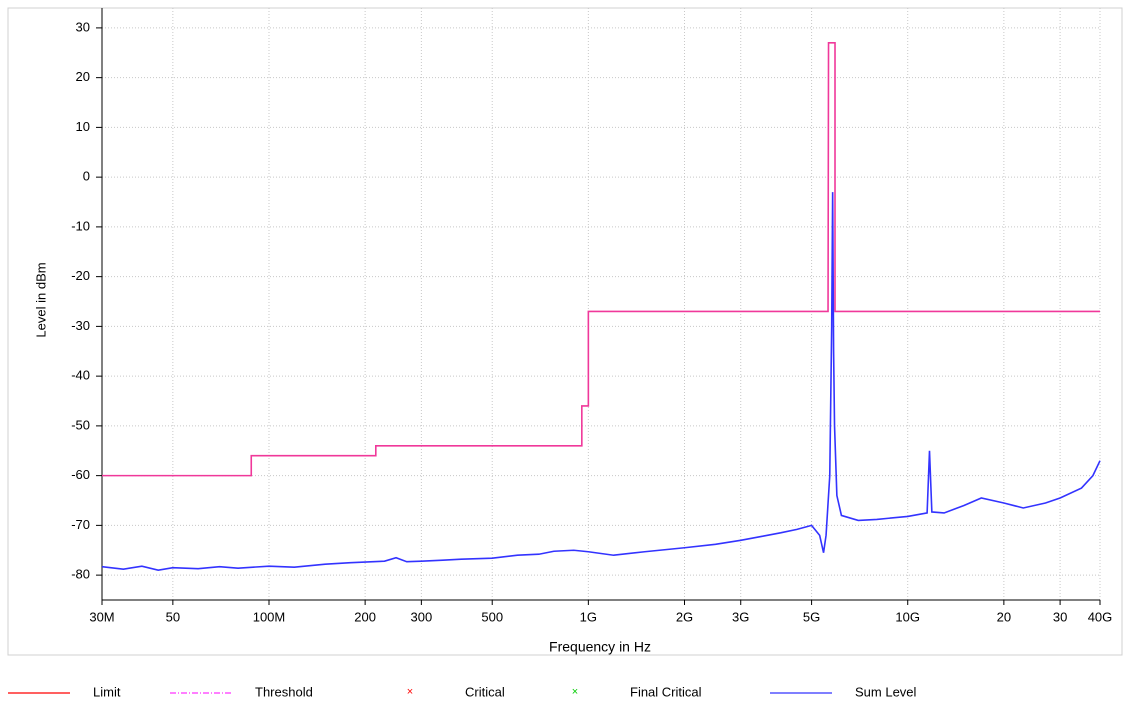 Image resolution: width=1125 pixels, height=706 pixels. I want to click on x-tick-label: 100M, so click(269, 616).